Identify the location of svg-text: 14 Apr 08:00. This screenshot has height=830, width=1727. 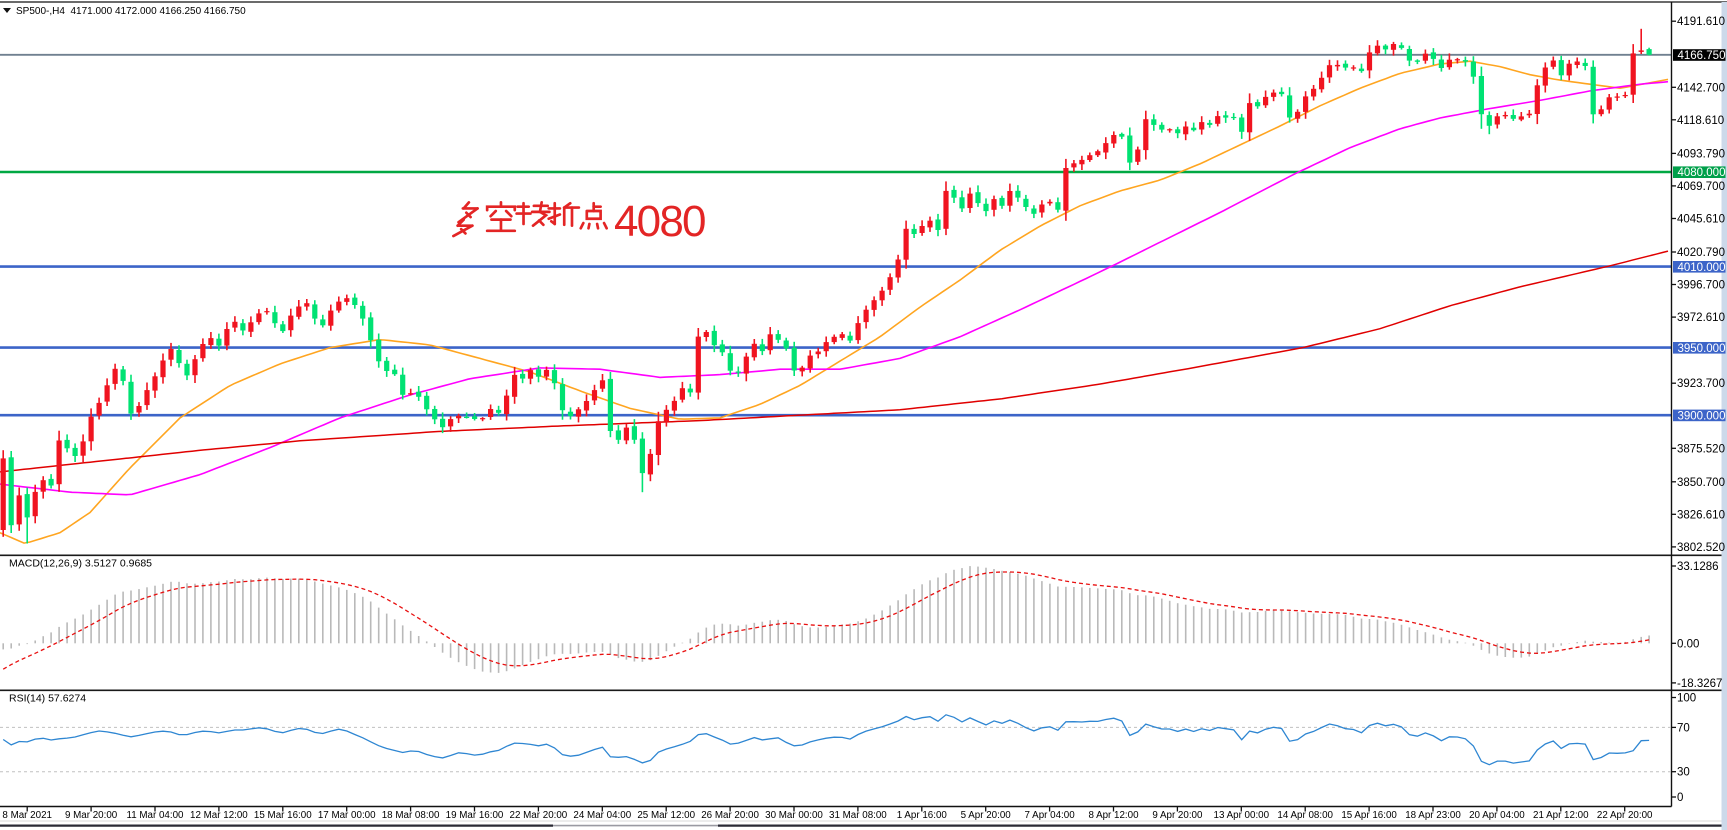
(1305, 815).